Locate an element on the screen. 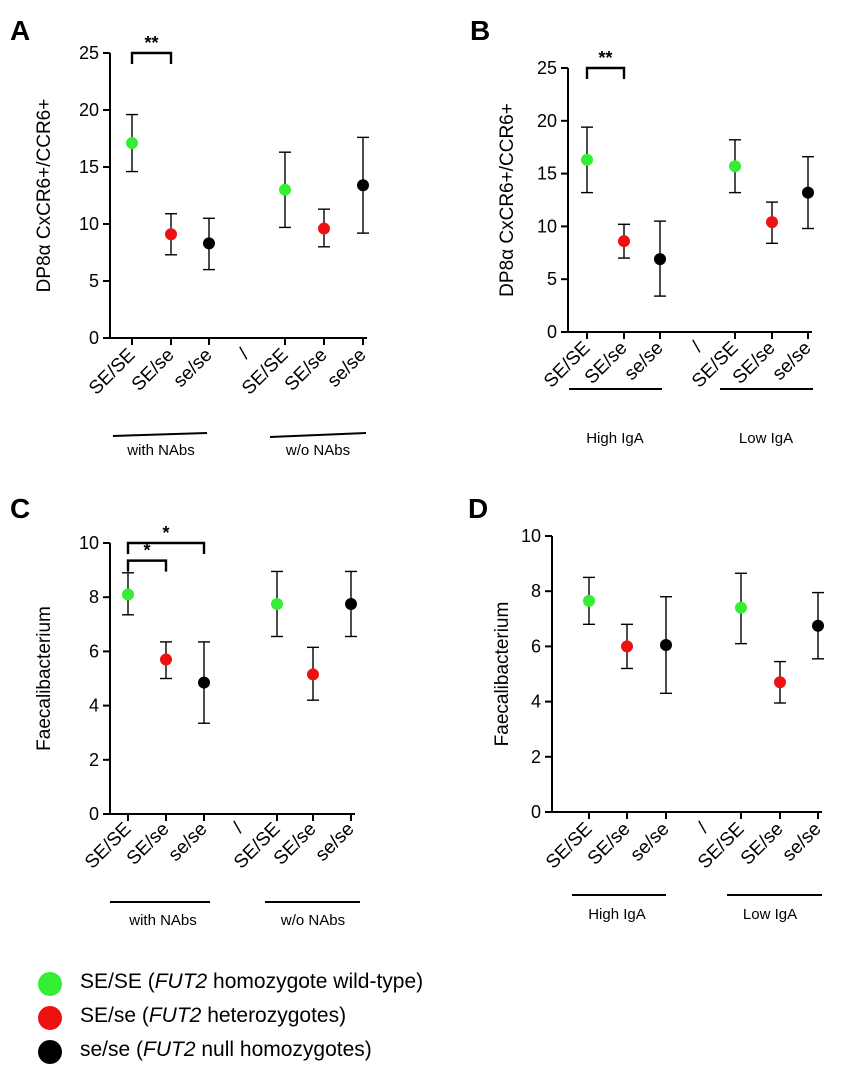 The width and height of the screenshot is (854, 1075). red-dot-icon is located at coordinates (50, 1018).